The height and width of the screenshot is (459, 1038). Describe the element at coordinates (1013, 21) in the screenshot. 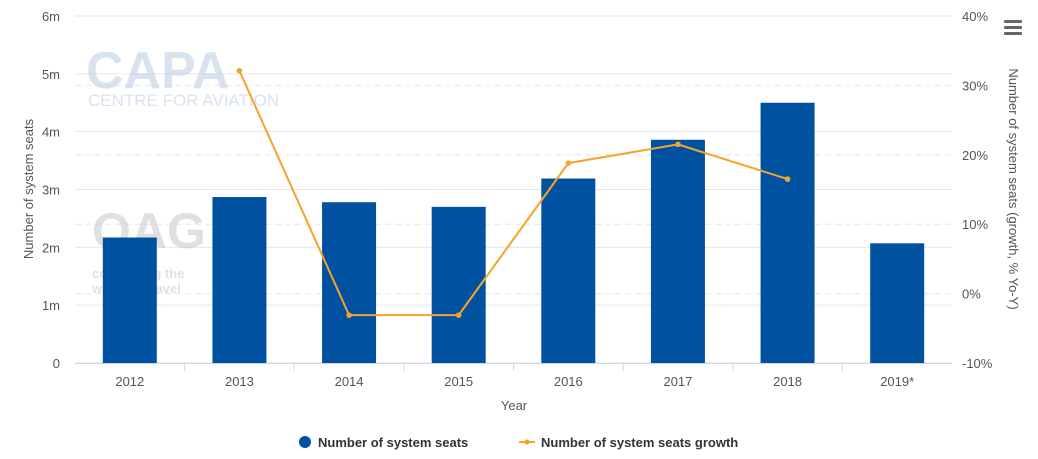

I see `hamburger-menu-icon` at that location.